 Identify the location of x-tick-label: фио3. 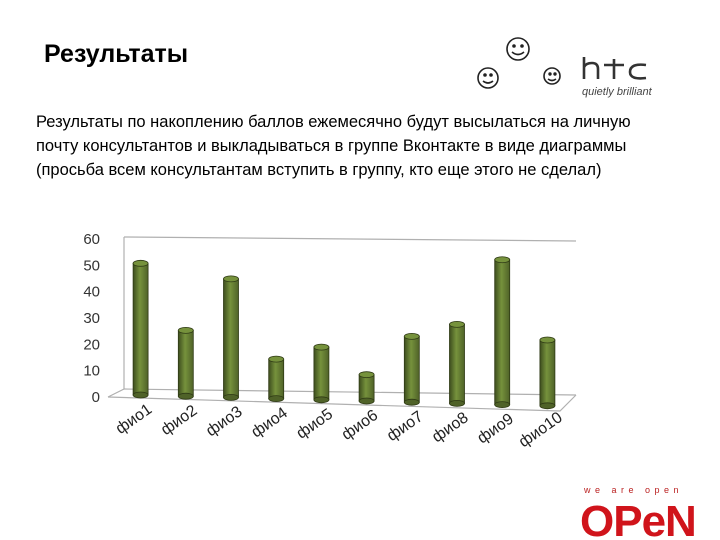
(224, 421).